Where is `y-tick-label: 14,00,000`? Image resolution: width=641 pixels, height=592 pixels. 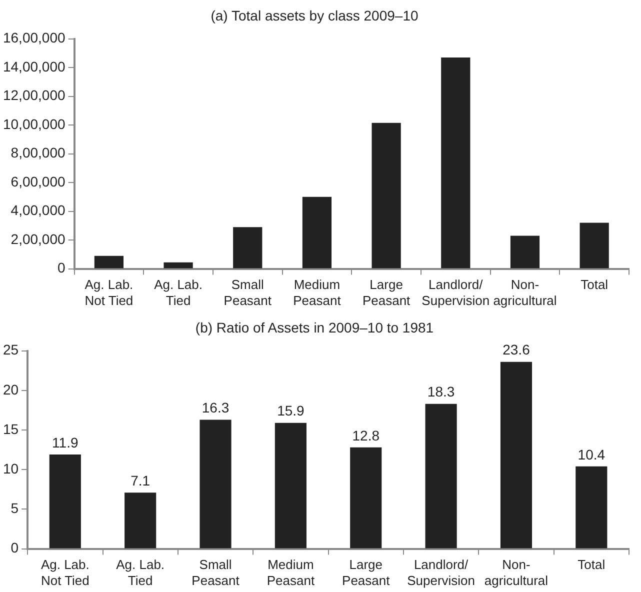
y-tick-label: 14,00,000 is located at coordinates (34, 66).